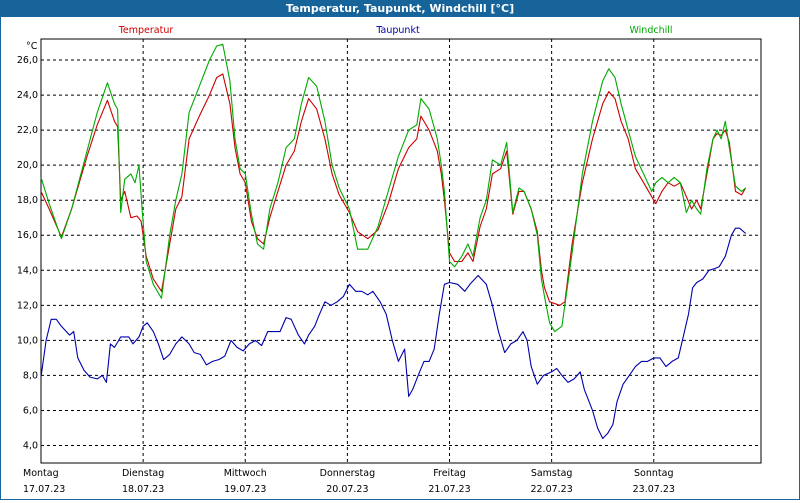 The height and width of the screenshot is (503, 800). Describe the element at coordinates (27, 60) in the screenshot. I see `y-tick-label: 26,0` at that location.